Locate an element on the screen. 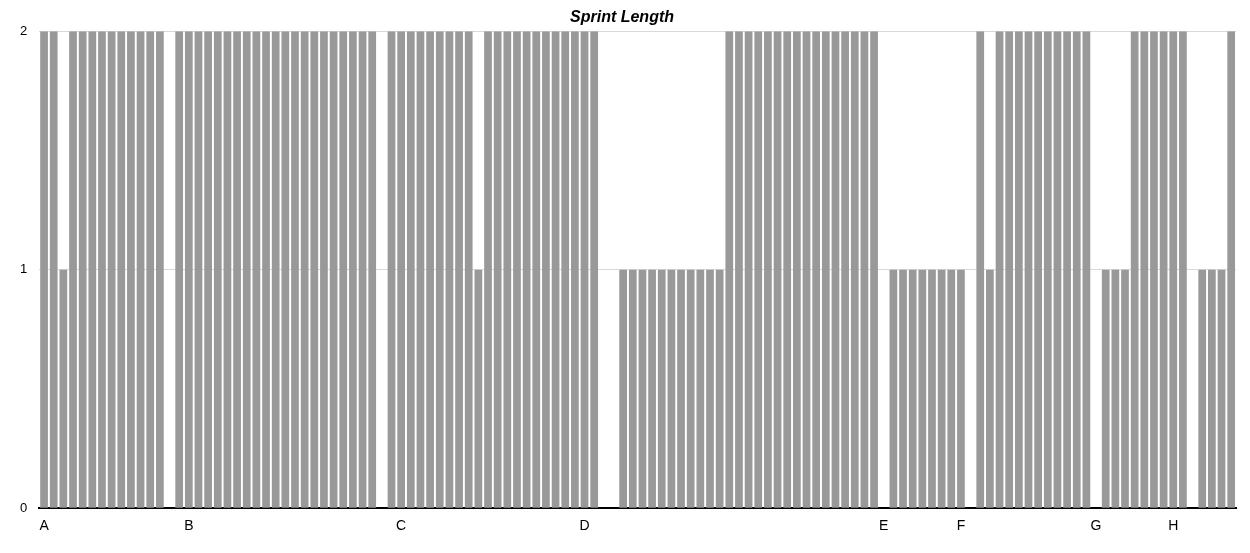 Image resolution: width=1250 pixels, height=553 pixels. x-tick-label: G is located at coordinates (1096, 525).